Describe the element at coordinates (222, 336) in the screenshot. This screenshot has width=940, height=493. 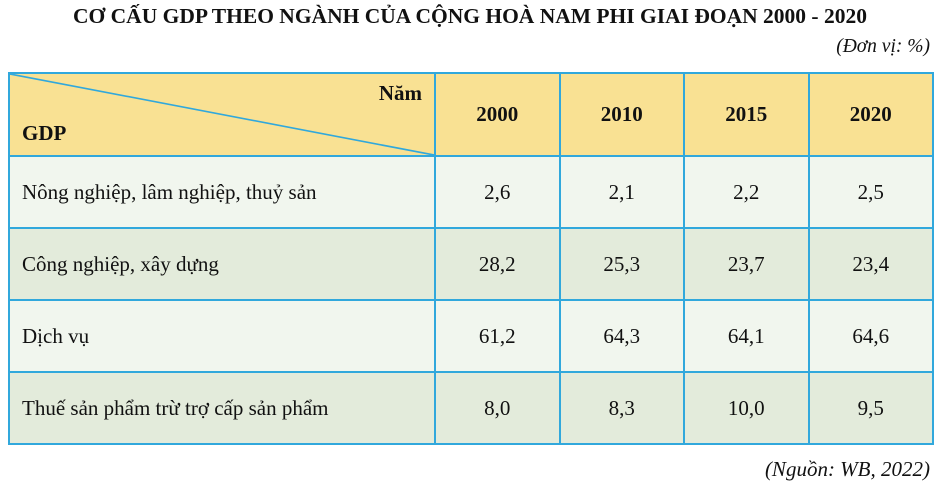
I see `row-label: Dịch vụ` at that location.